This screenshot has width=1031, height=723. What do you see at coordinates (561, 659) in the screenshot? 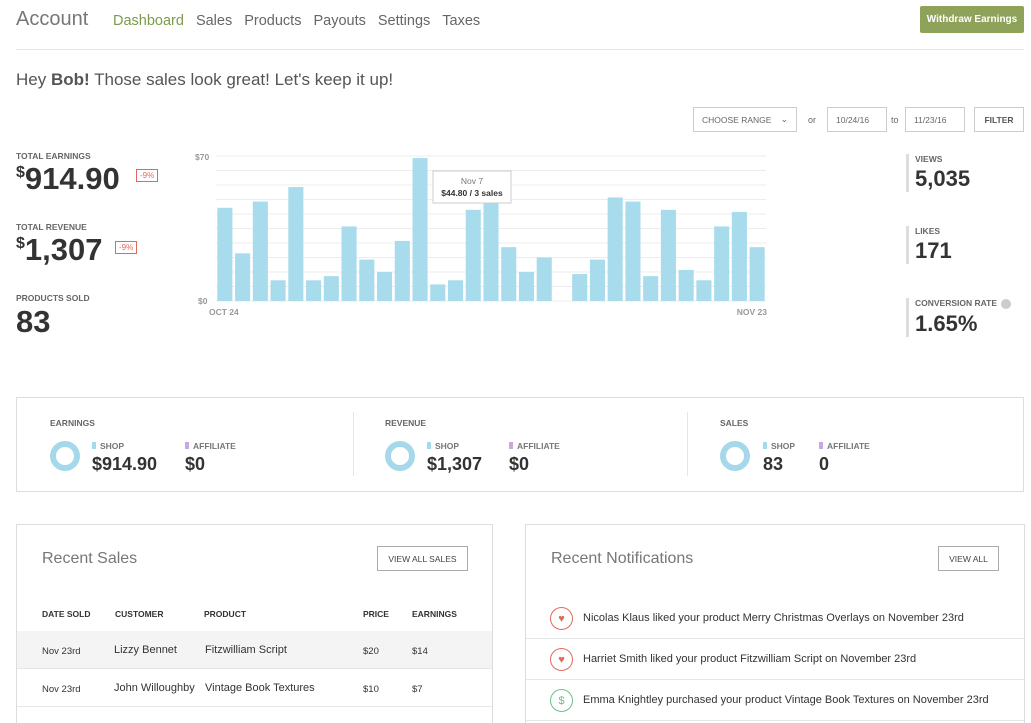
I see `heart-icon: ♥` at bounding box center [561, 659].